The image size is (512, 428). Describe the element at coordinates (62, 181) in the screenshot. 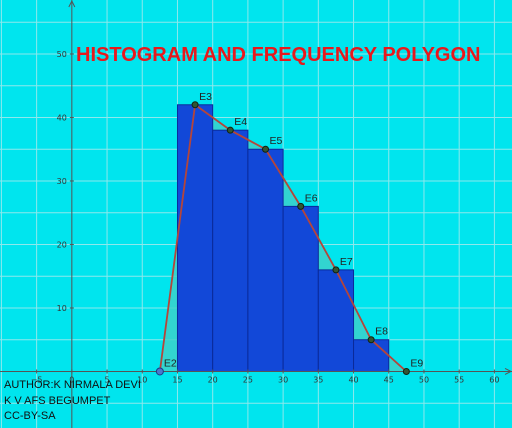

I see `y-tick-label: 30` at that location.